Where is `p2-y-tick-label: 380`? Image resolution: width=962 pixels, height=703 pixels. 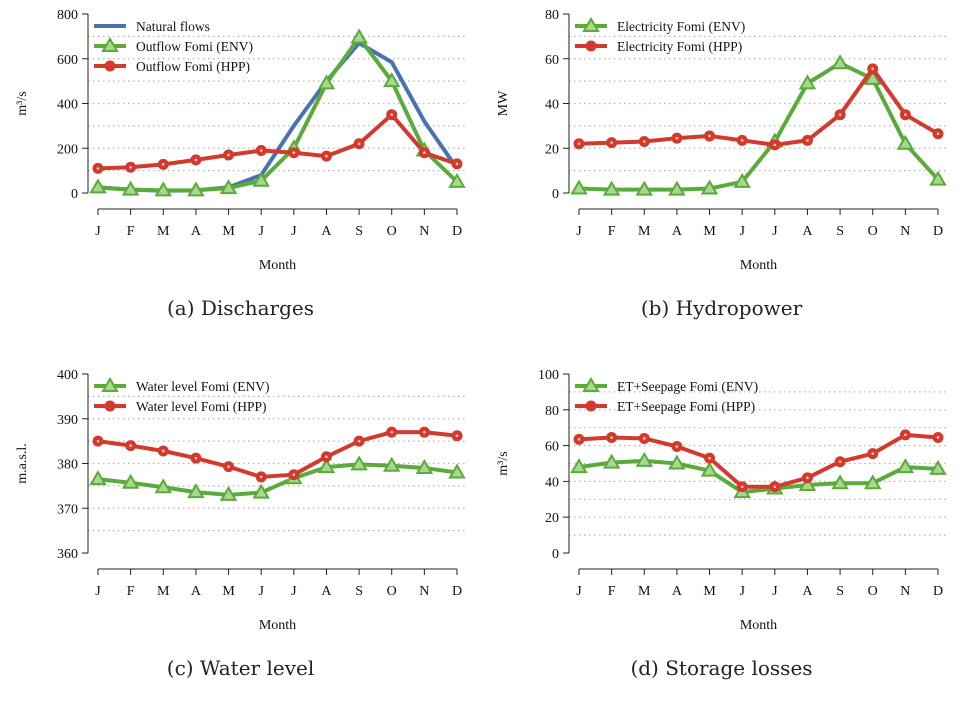
p2-y-tick-label: 380 is located at coordinates (67, 465).